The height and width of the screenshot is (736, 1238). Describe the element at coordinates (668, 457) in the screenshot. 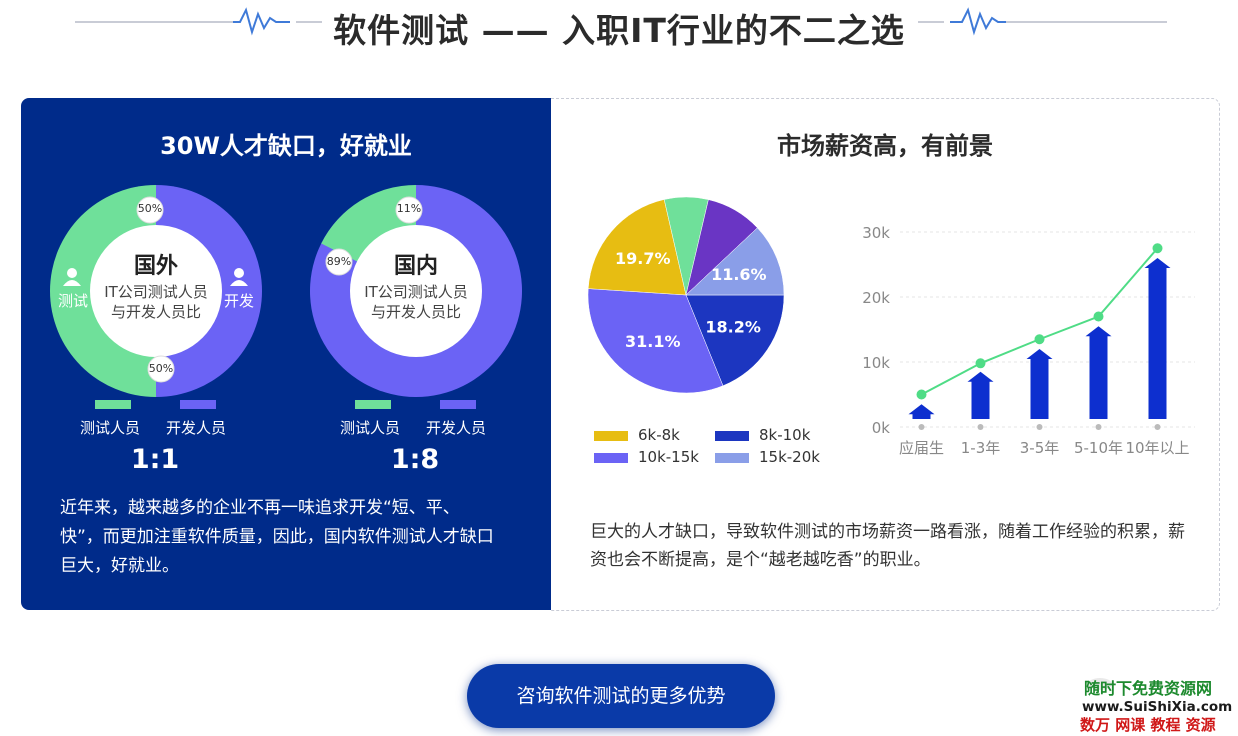

I see `pie-legend-label-3: 10k-15k` at that location.